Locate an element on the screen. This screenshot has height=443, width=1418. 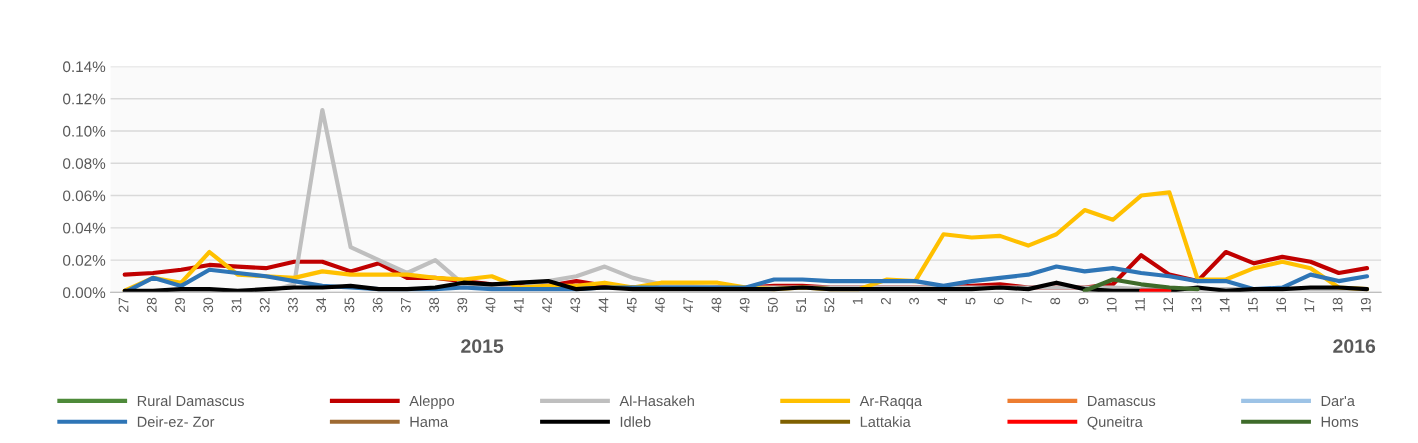
x-tick-label: 35 is located at coordinates (349, 305).